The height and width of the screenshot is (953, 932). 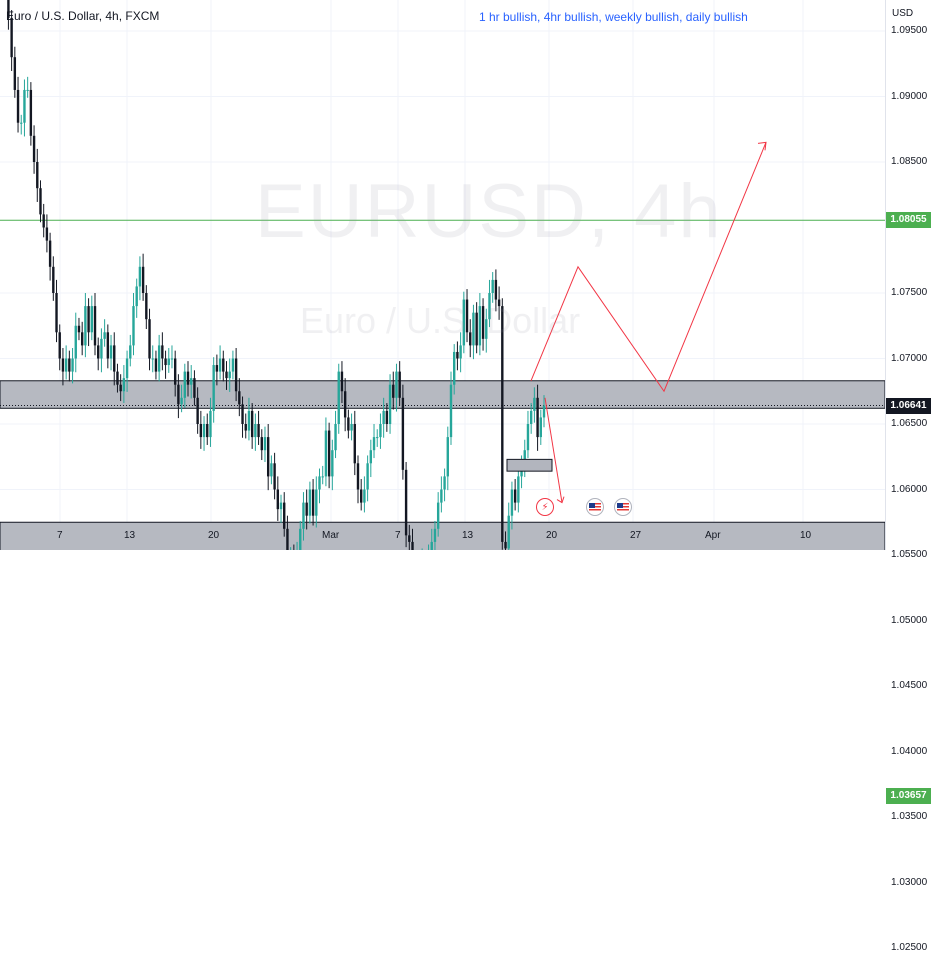 What do you see at coordinates (909, 161) in the screenshot?
I see `price-label: 1.08500` at bounding box center [909, 161].